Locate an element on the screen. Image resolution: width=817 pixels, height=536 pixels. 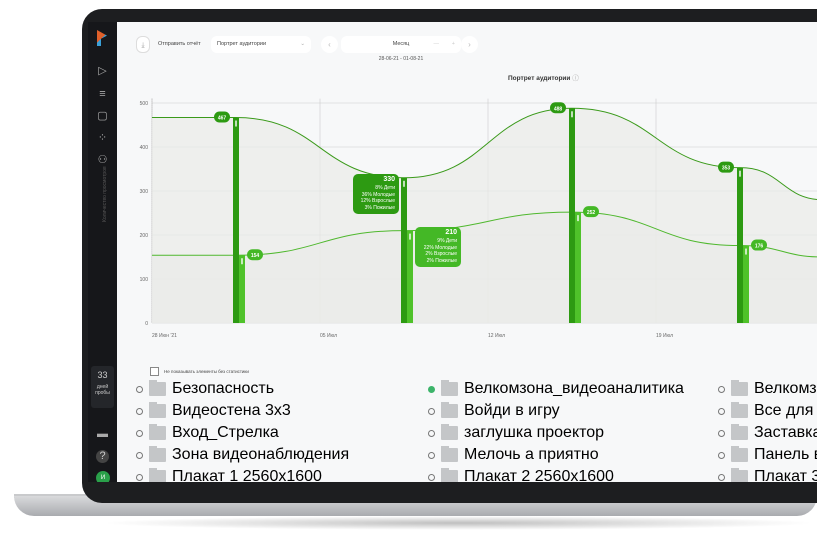
data-label: 154 is located at coordinates (255, 256).